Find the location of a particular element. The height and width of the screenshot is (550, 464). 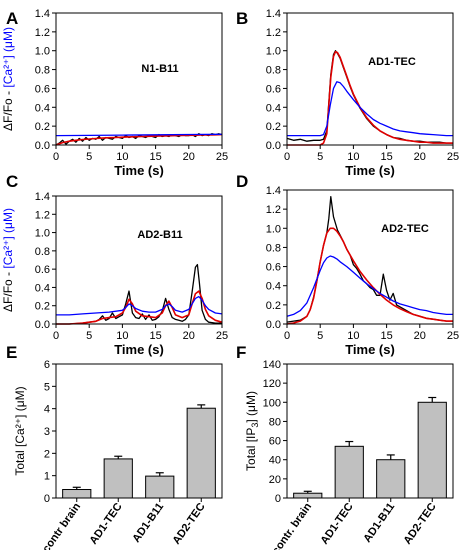

y-tick-label: 140 is located at coordinates (272, 365).